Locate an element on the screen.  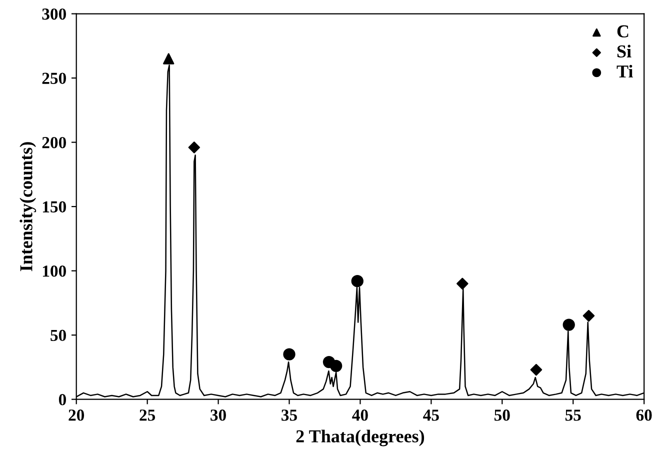
legend-label: C is located at coordinates (622, 31).